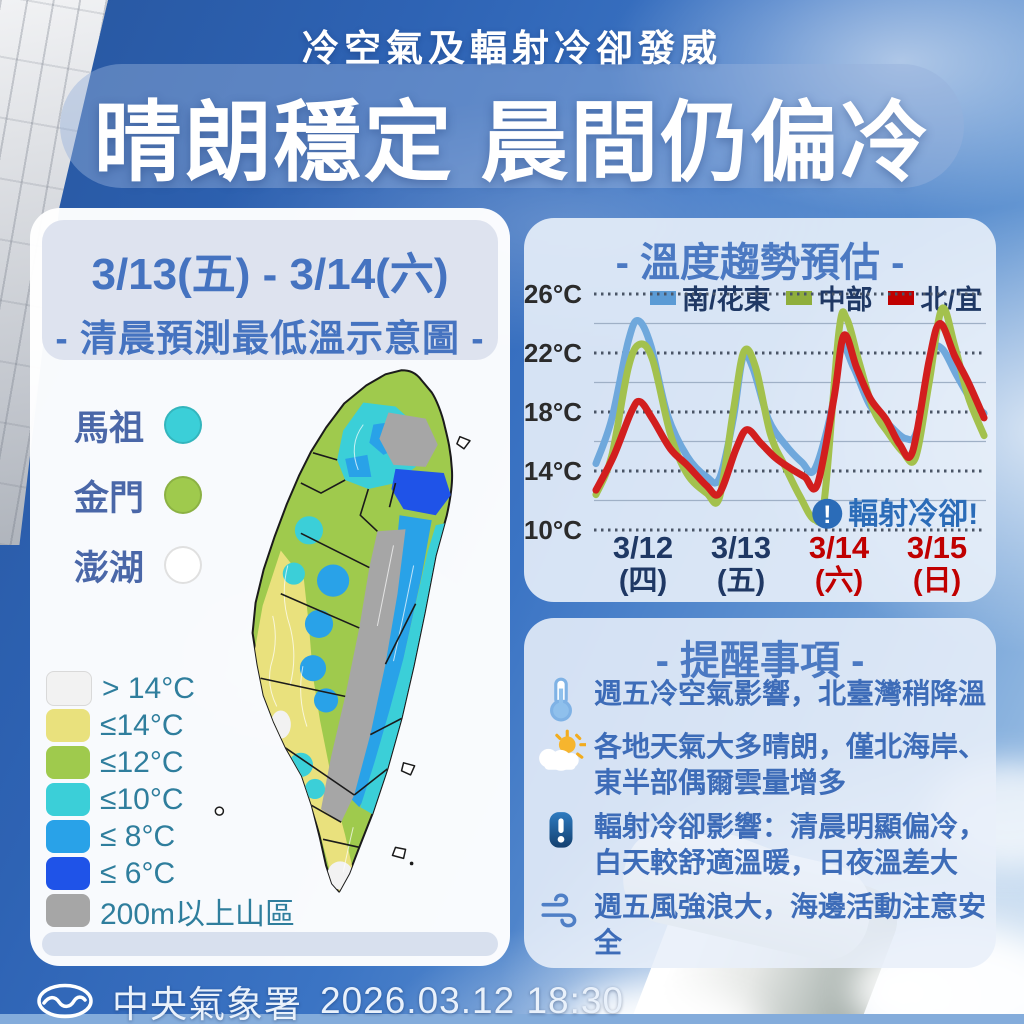 The width and height of the screenshot is (1024, 1024). Describe the element at coordinates (561, 765) in the screenshot. I see `sun-cloud-icon` at that location.